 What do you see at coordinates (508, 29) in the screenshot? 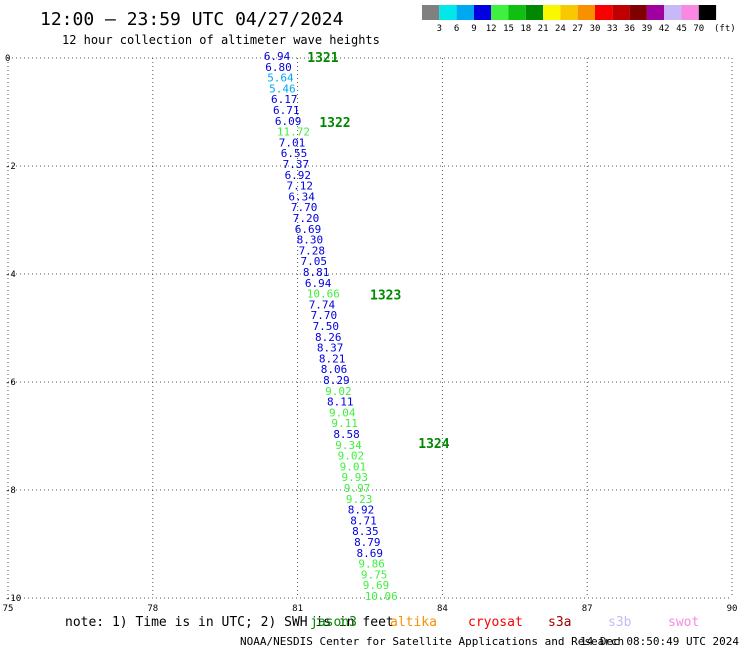
I see `legend-bin-label: 15` at bounding box center [508, 29].